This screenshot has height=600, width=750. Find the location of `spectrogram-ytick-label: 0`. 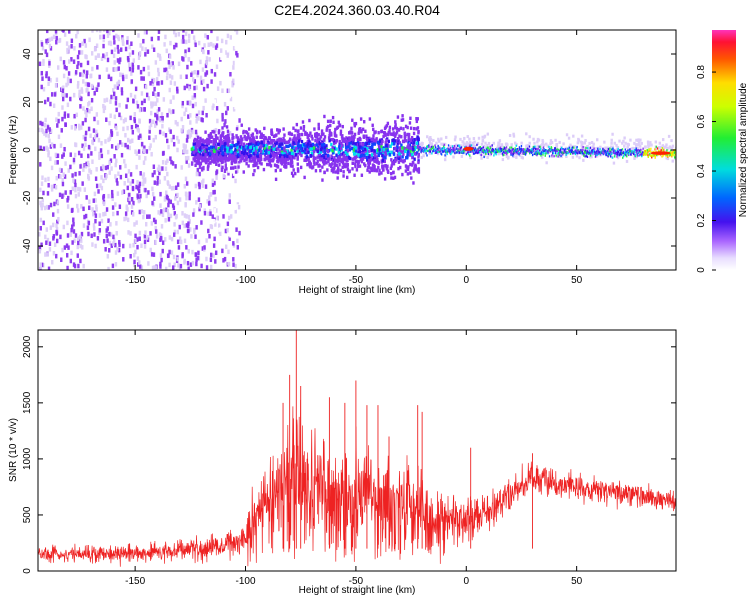

spectrogram-ytick-label: 0 is located at coordinates (27, 150).